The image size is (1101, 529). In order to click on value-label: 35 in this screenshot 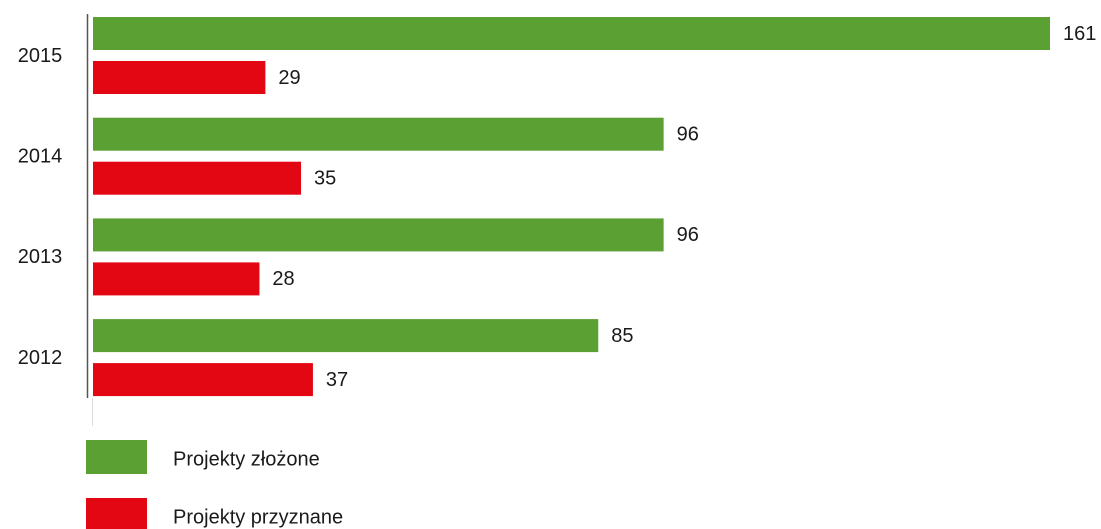, I will do `click(325, 178)`.